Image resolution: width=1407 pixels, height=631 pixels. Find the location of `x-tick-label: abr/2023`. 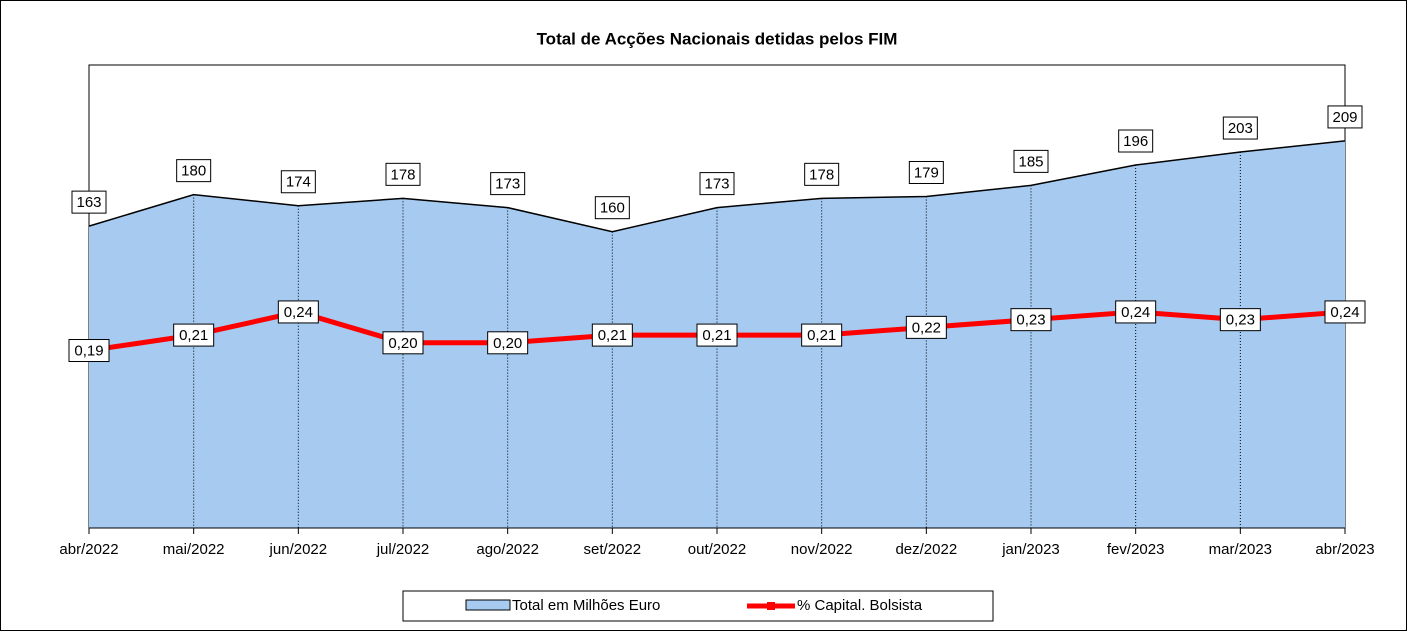

x-tick-label: abr/2023 is located at coordinates (1344, 549).